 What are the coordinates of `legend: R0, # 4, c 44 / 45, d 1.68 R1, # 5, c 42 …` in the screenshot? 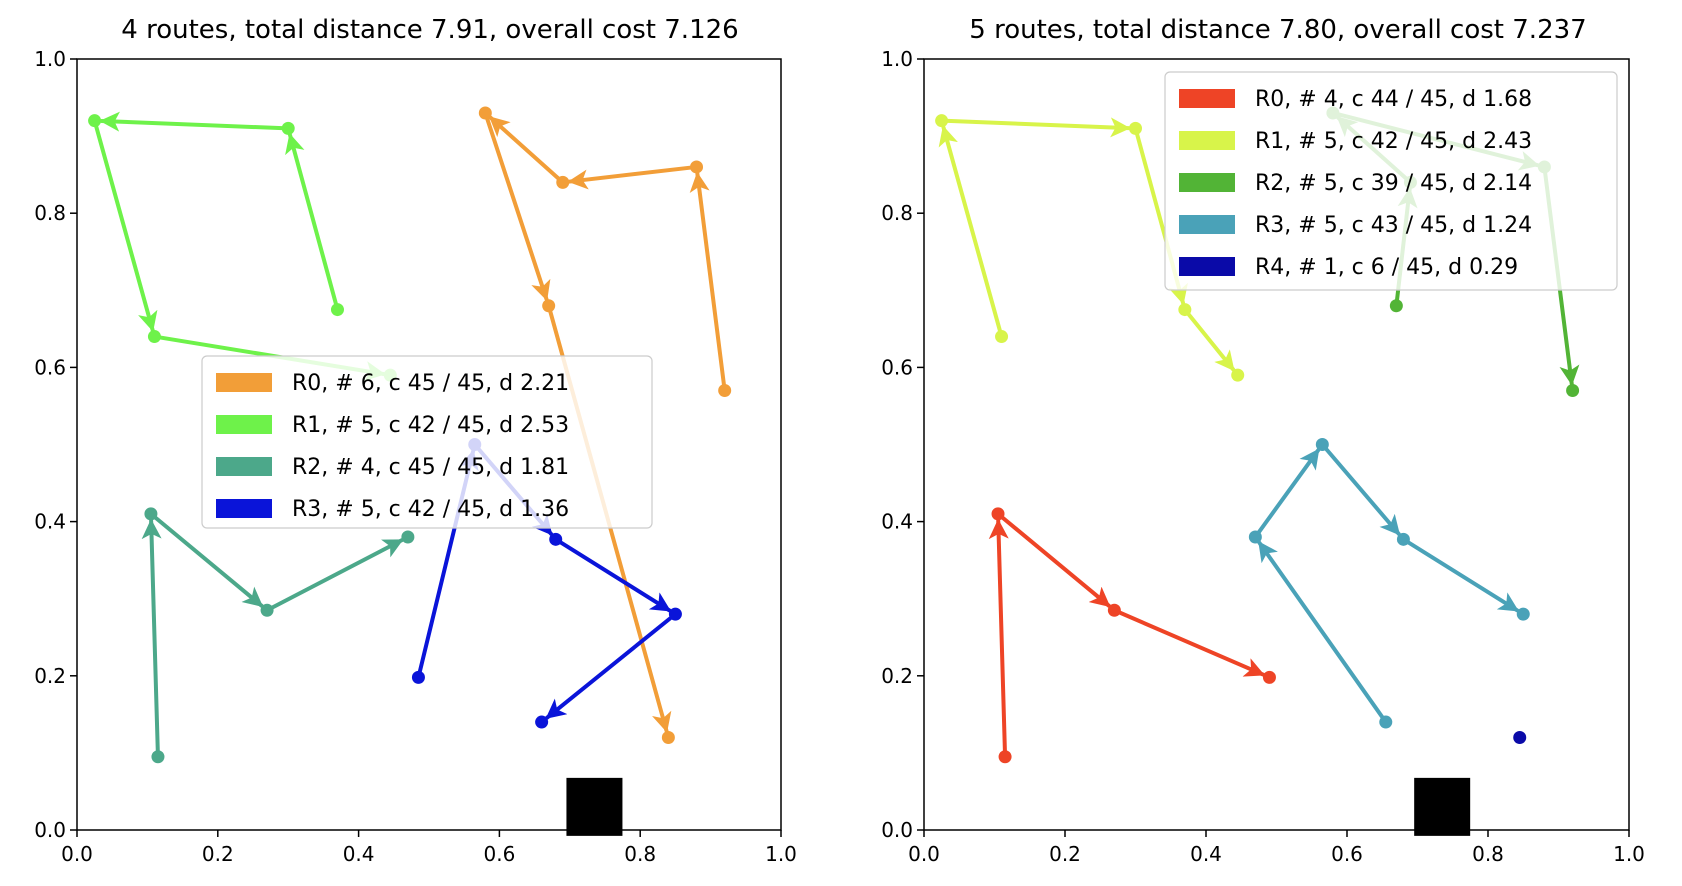 It's located at (1391, 181).